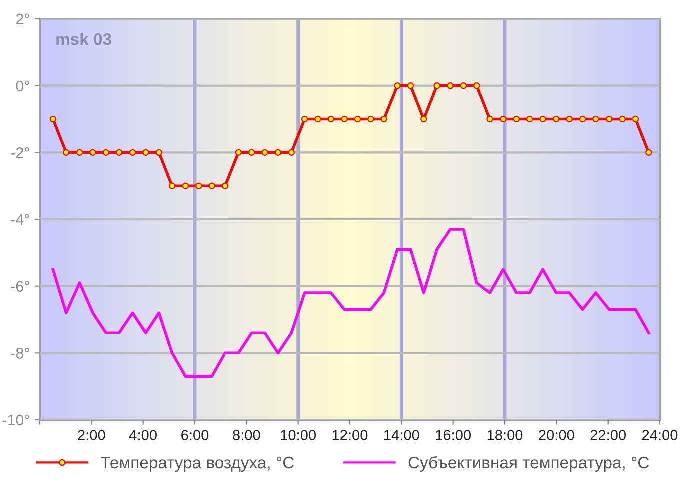  Describe the element at coordinates (20, 153) in the screenshot. I see `y-tick-label: -2°` at that location.